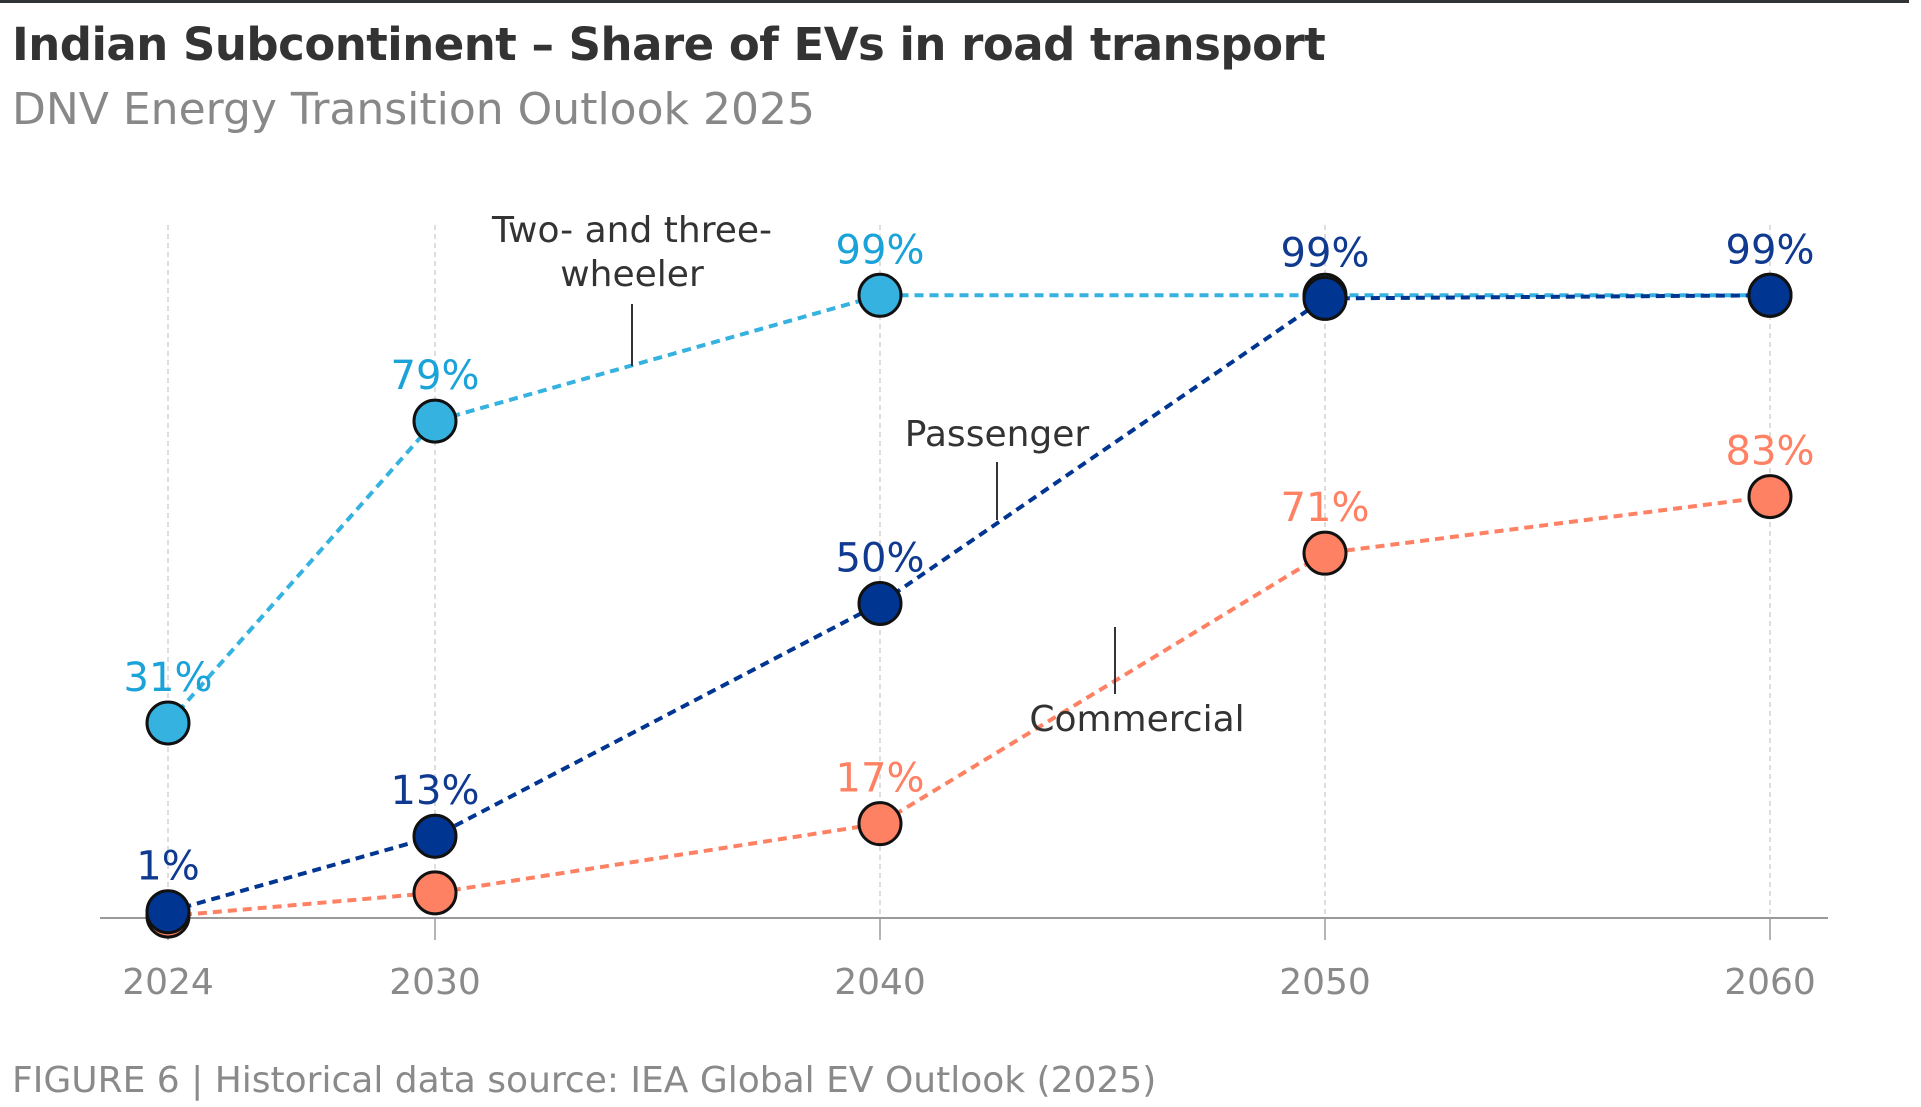 The image size is (1921, 1107). Describe the element at coordinates (1325, 298) in the screenshot. I see `marker-passenger-2050` at that location.